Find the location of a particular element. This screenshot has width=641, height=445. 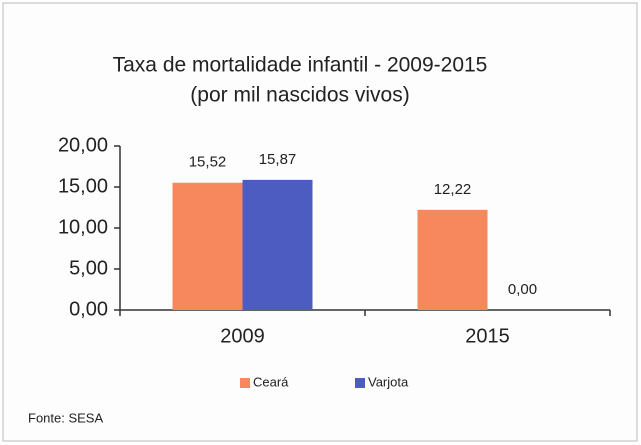

legend-label: Ceará is located at coordinates (271, 381).